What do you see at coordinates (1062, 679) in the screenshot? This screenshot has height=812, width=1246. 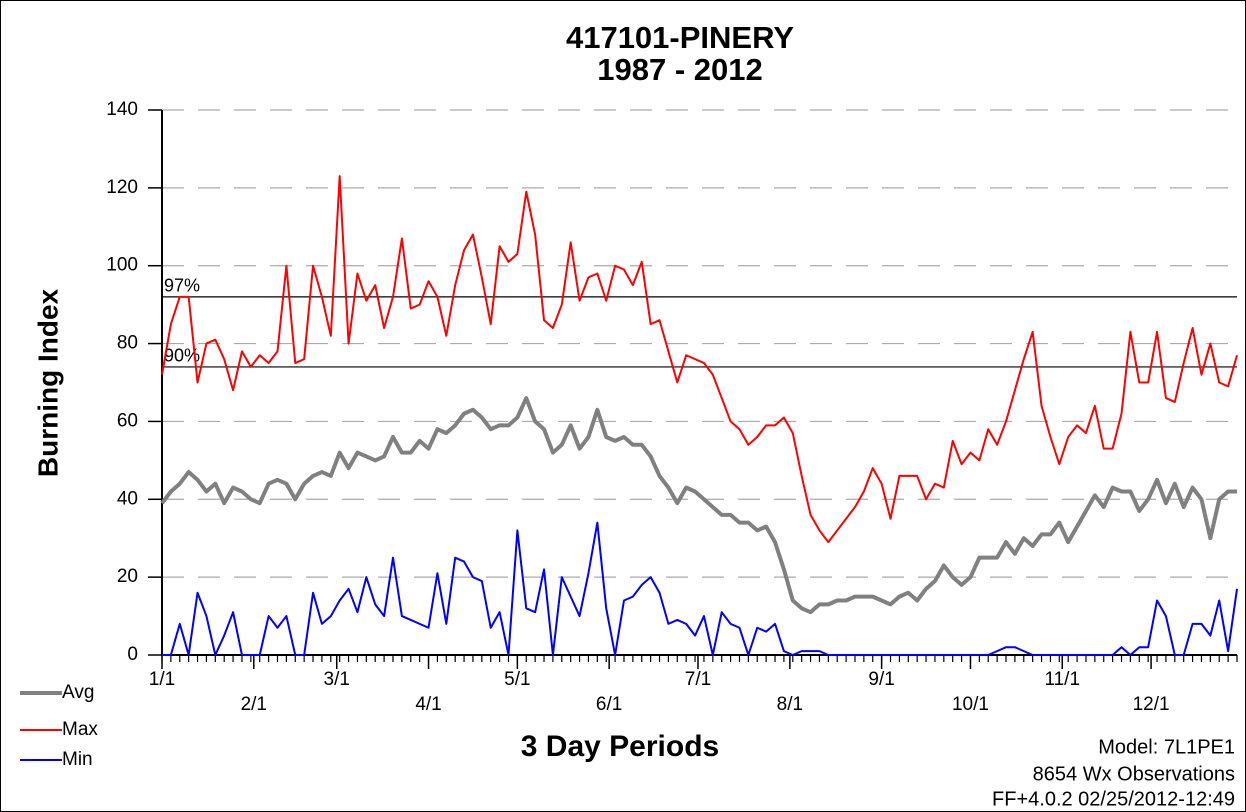 I see `x-tick-label: 11/1` at bounding box center [1062, 679].